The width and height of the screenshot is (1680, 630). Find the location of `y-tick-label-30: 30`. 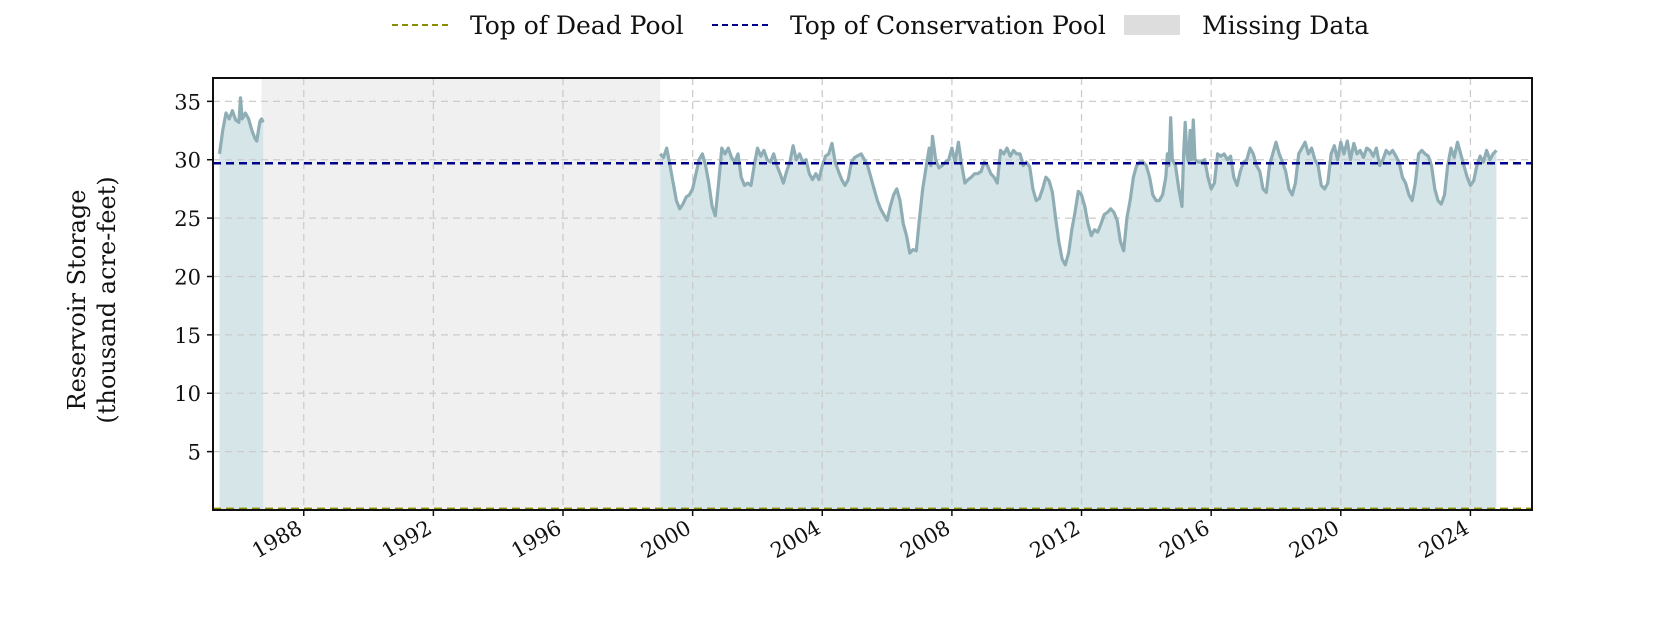

y-tick-label-30: 30 is located at coordinates (187, 161).